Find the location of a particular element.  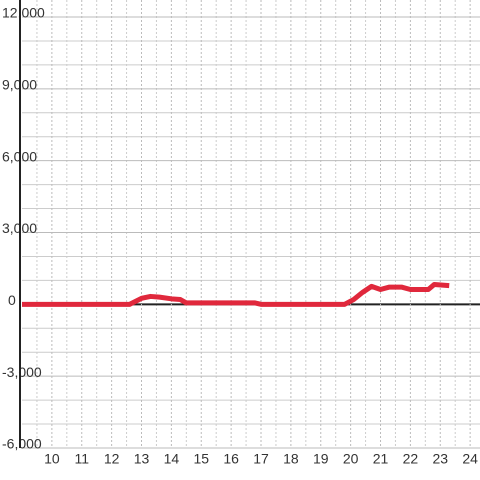

y-tick-label: 12,000 is located at coordinates (23, 13).